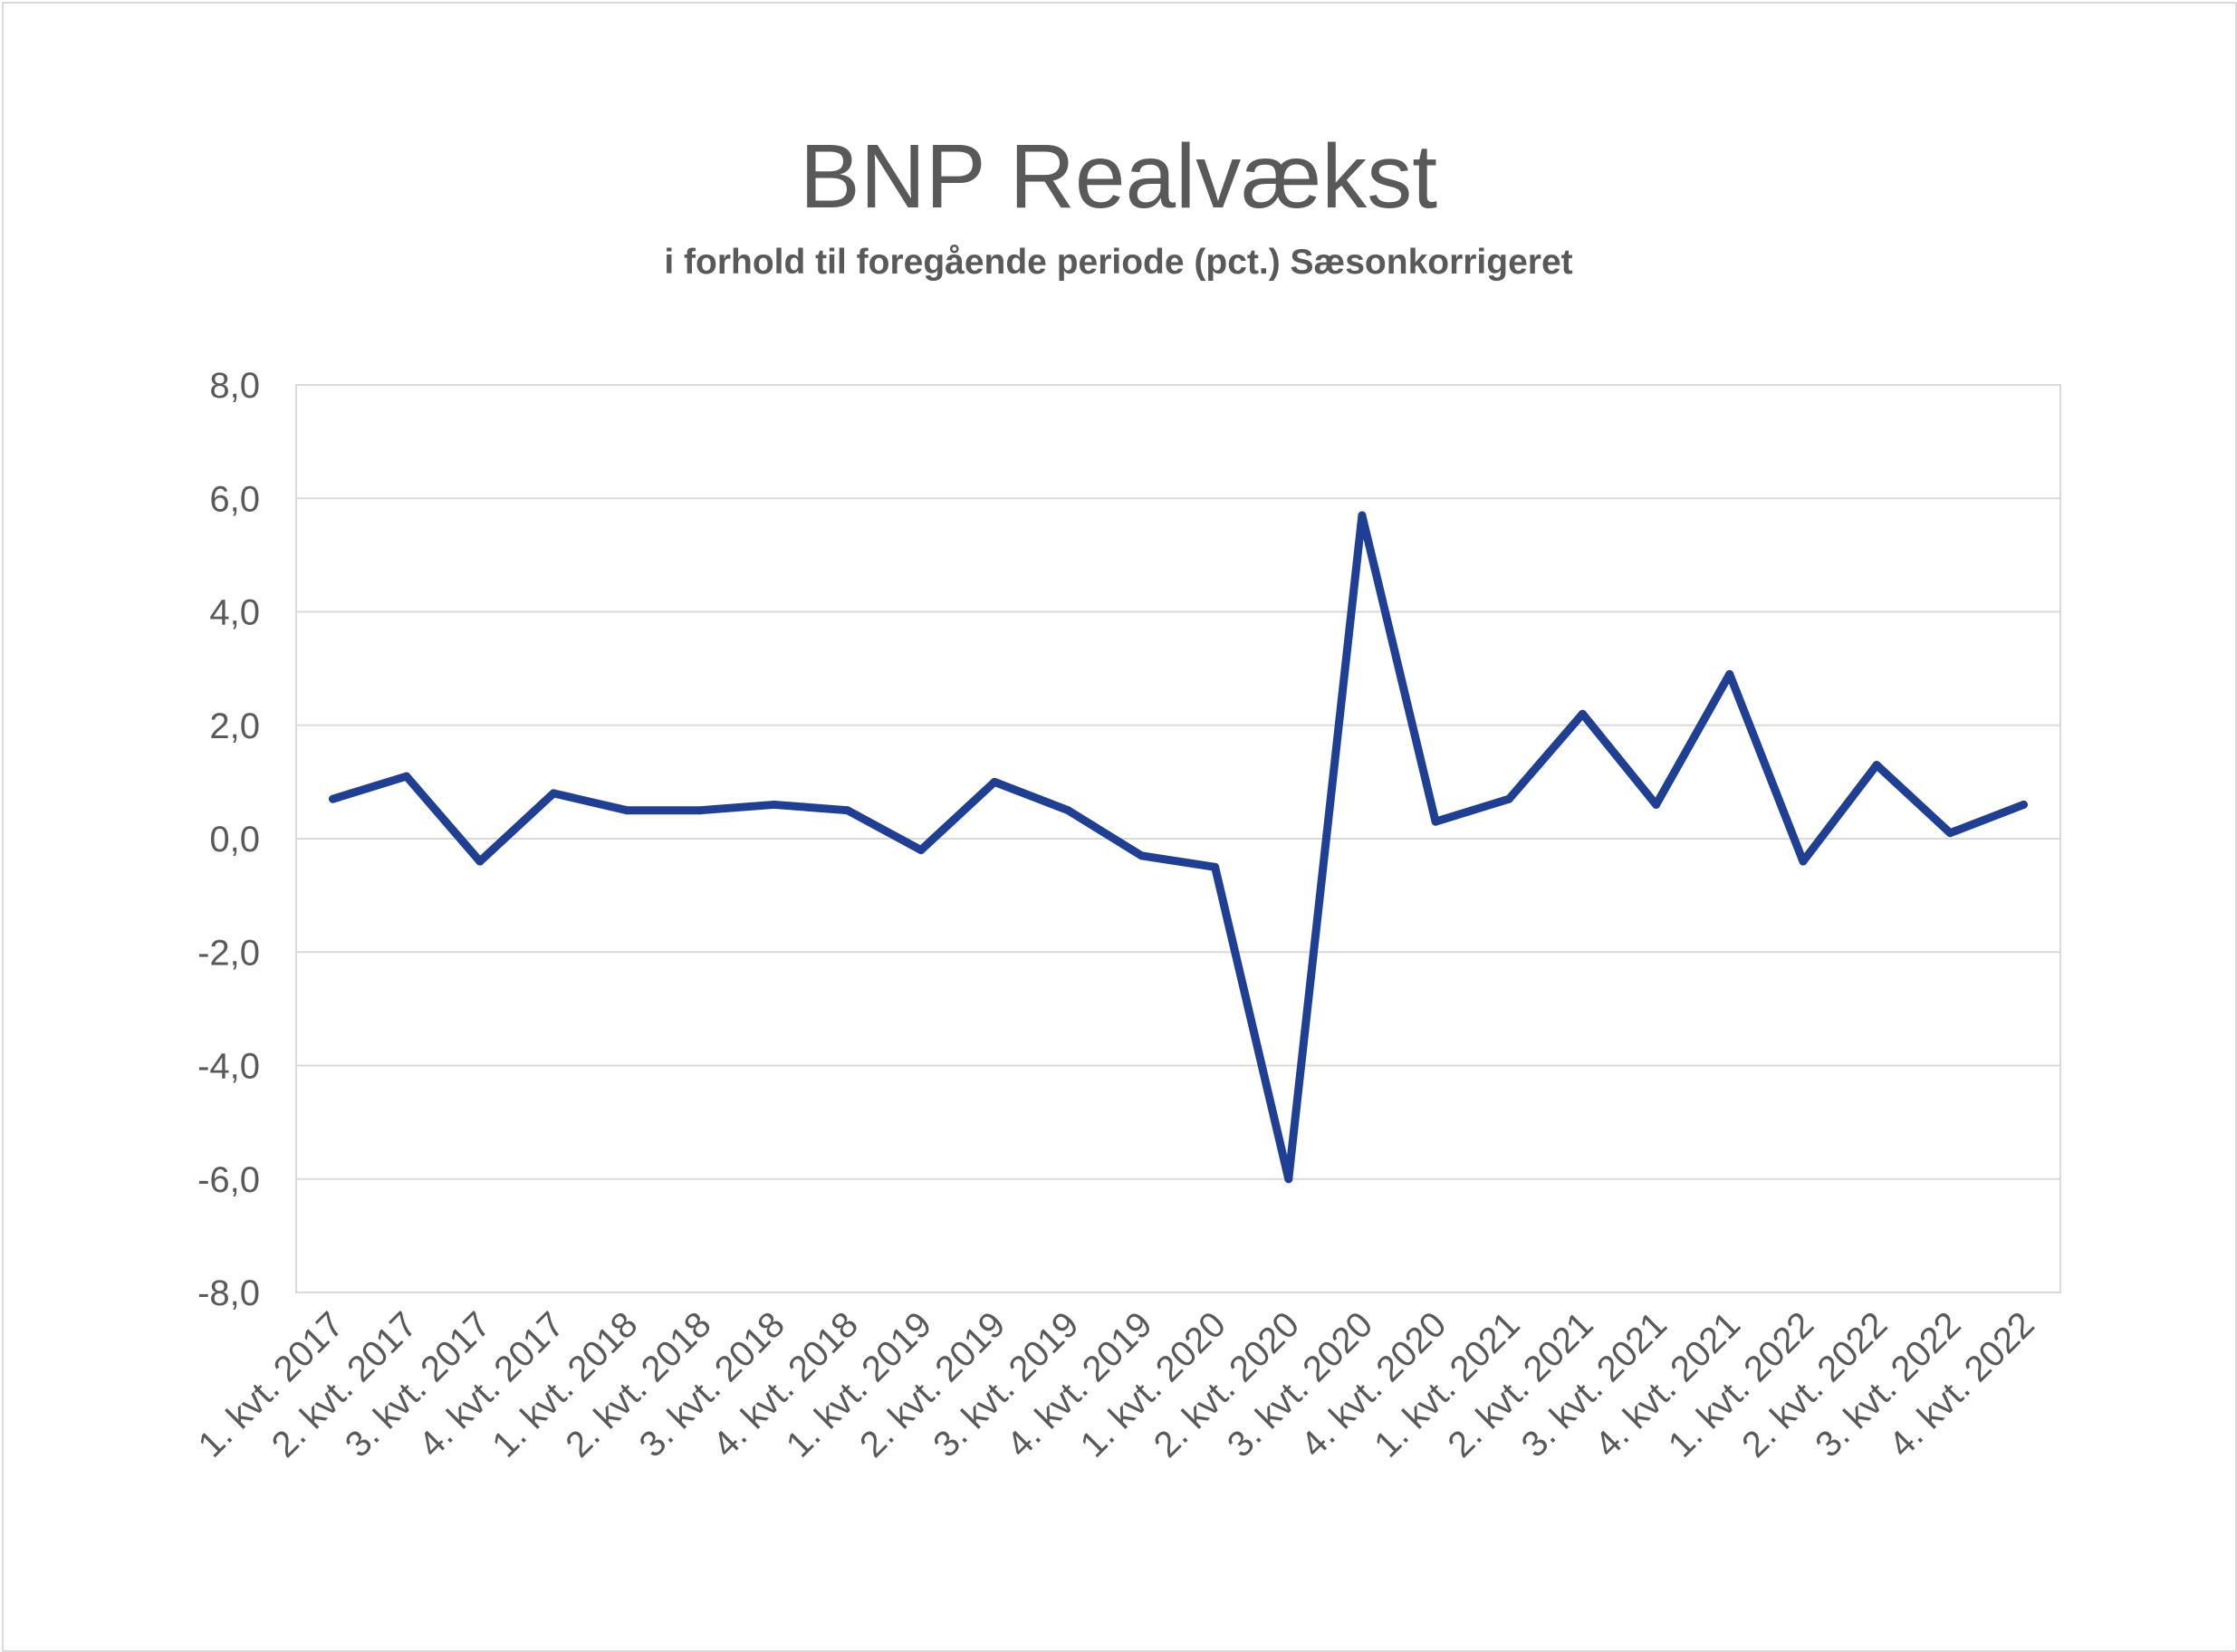 Image resolution: width=2237 pixels, height=1652 pixels. What do you see at coordinates (235, 726) in the screenshot?
I see `y-tick-label: 2,0` at bounding box center [235, 726].